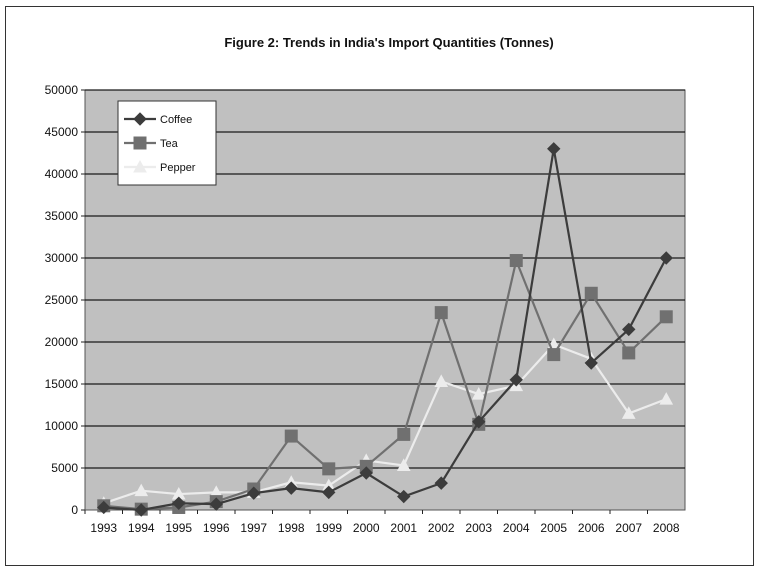 The image size is (760, 566). What do you see at coordinates (178, 168) in the screenshot?
I see `legend-pepper-label: Pepper` at bounding box center [178, 168].